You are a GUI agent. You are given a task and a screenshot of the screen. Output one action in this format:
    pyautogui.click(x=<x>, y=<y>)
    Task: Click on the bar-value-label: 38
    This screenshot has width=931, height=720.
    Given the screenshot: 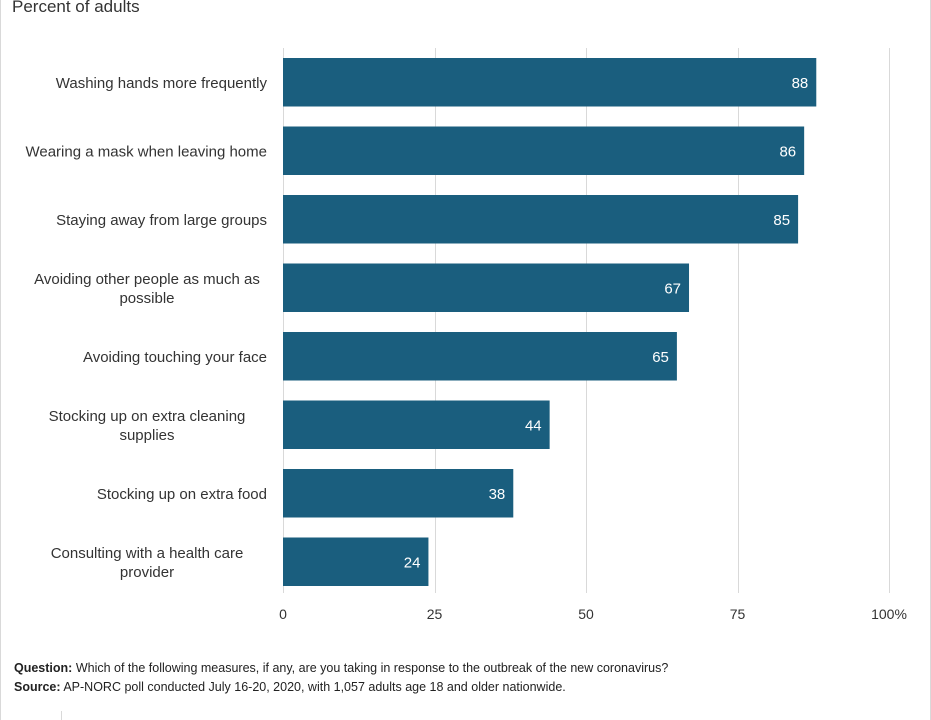 What is the action you would take?
    pyautogui.click(x=497, y=494)
    